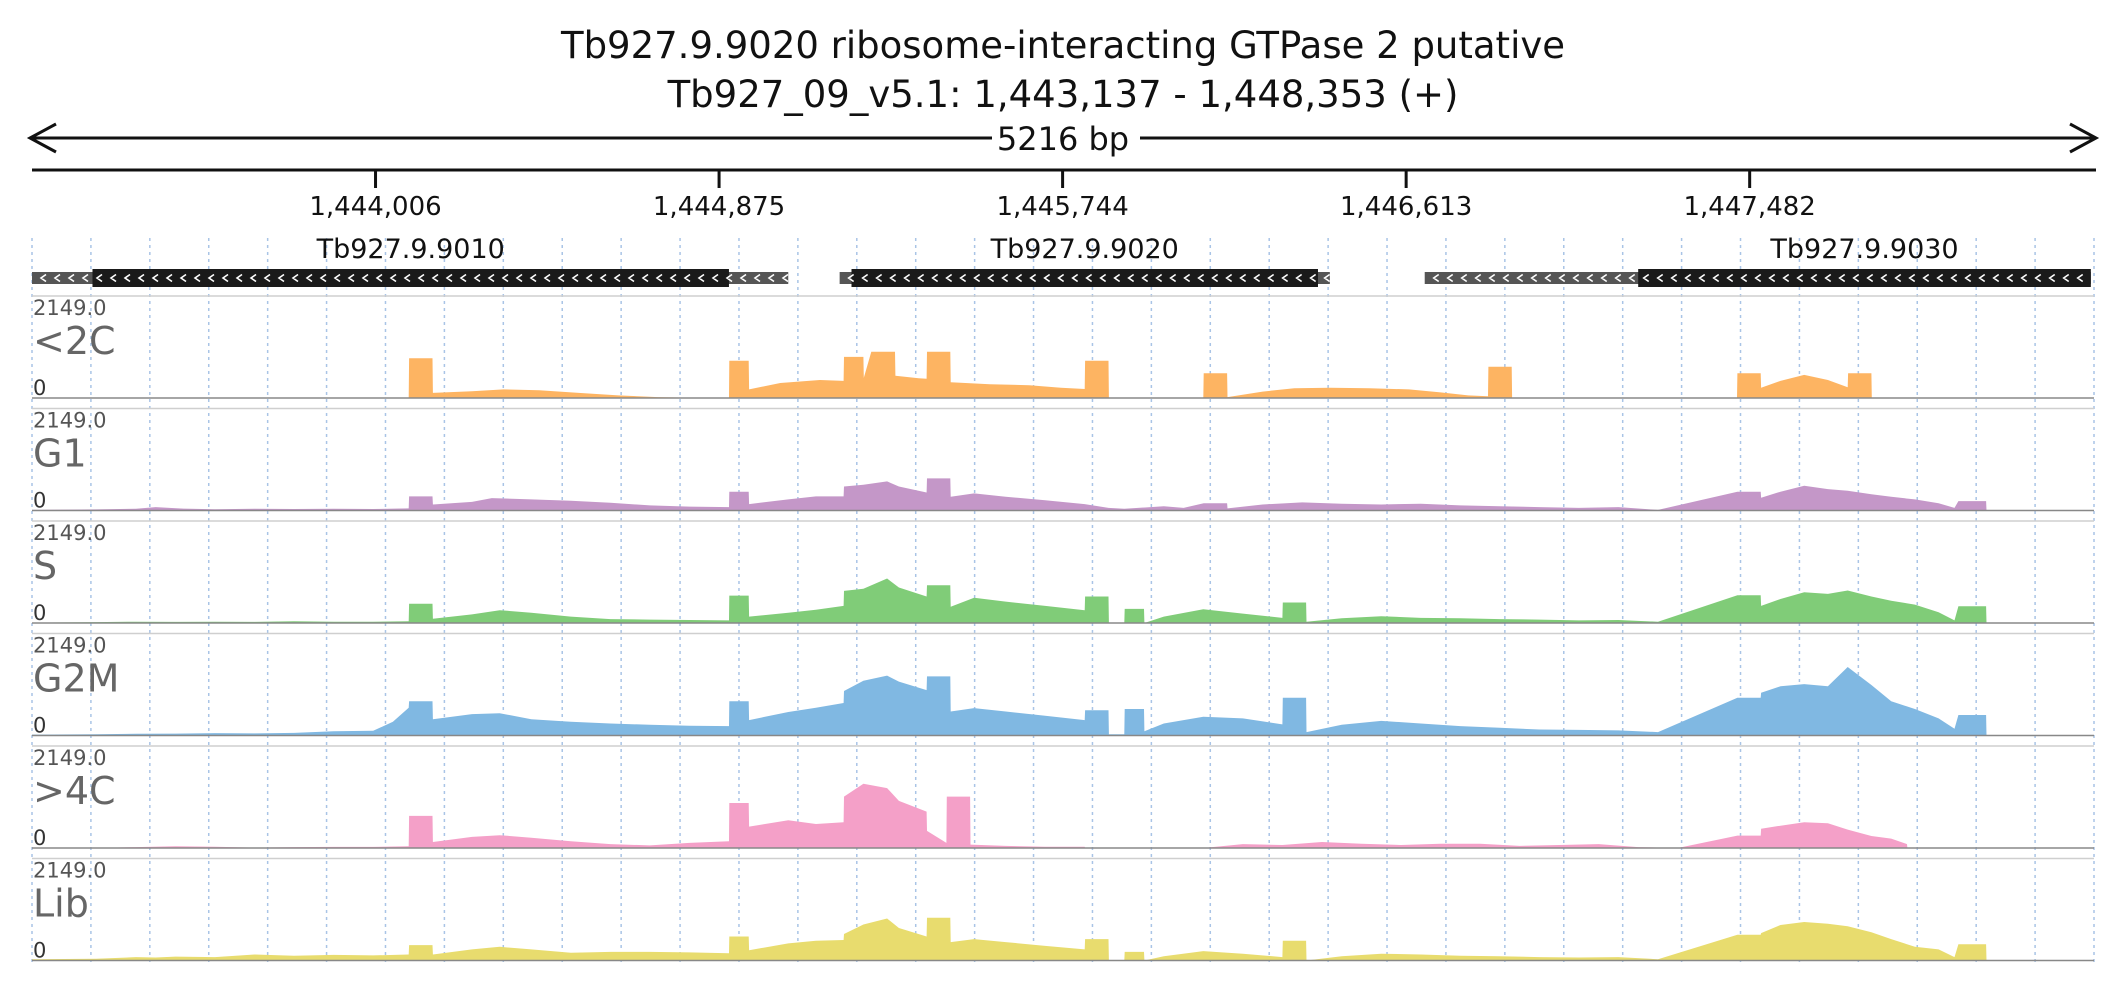 The height and width of the screenshot is (1004, 2126). Describe the element at coordinates (39, 726) in the screenshot. I see `track-zero-label-3: 0` at that location.